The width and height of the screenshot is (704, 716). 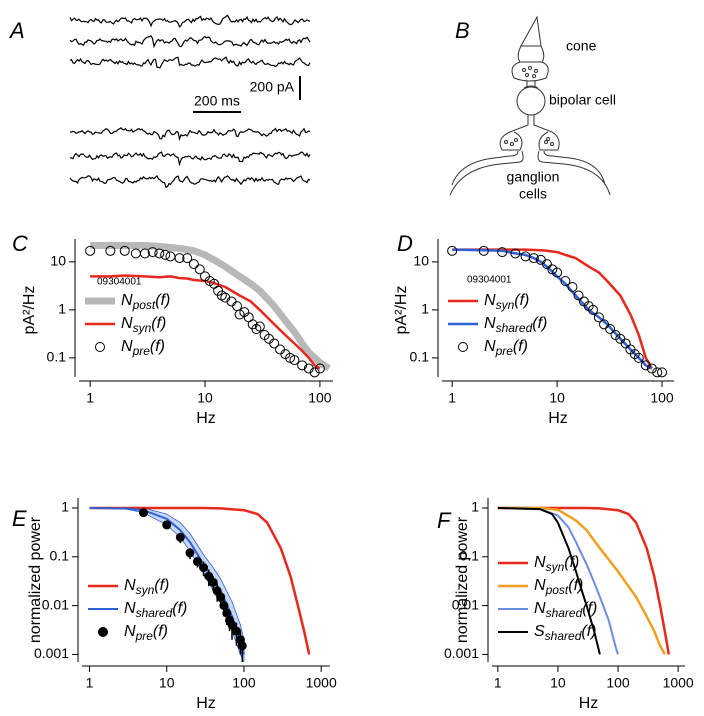 I want to click on y-tick-label: 0.001, so click(x=51, y=653).